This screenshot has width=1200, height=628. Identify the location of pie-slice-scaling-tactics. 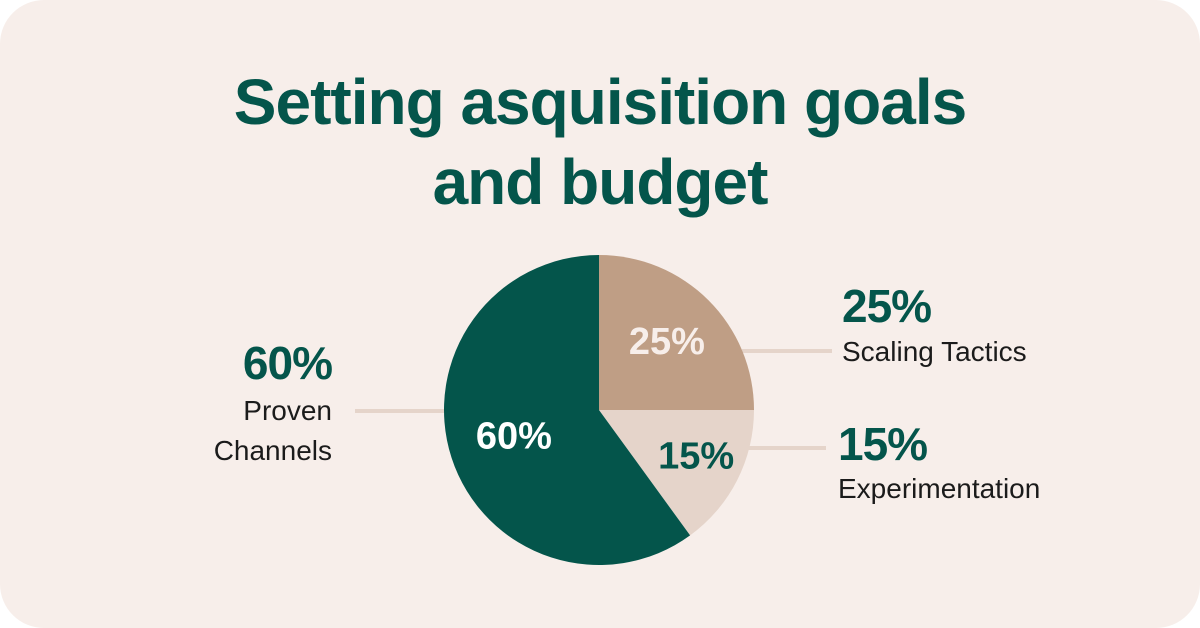
(676, 332).